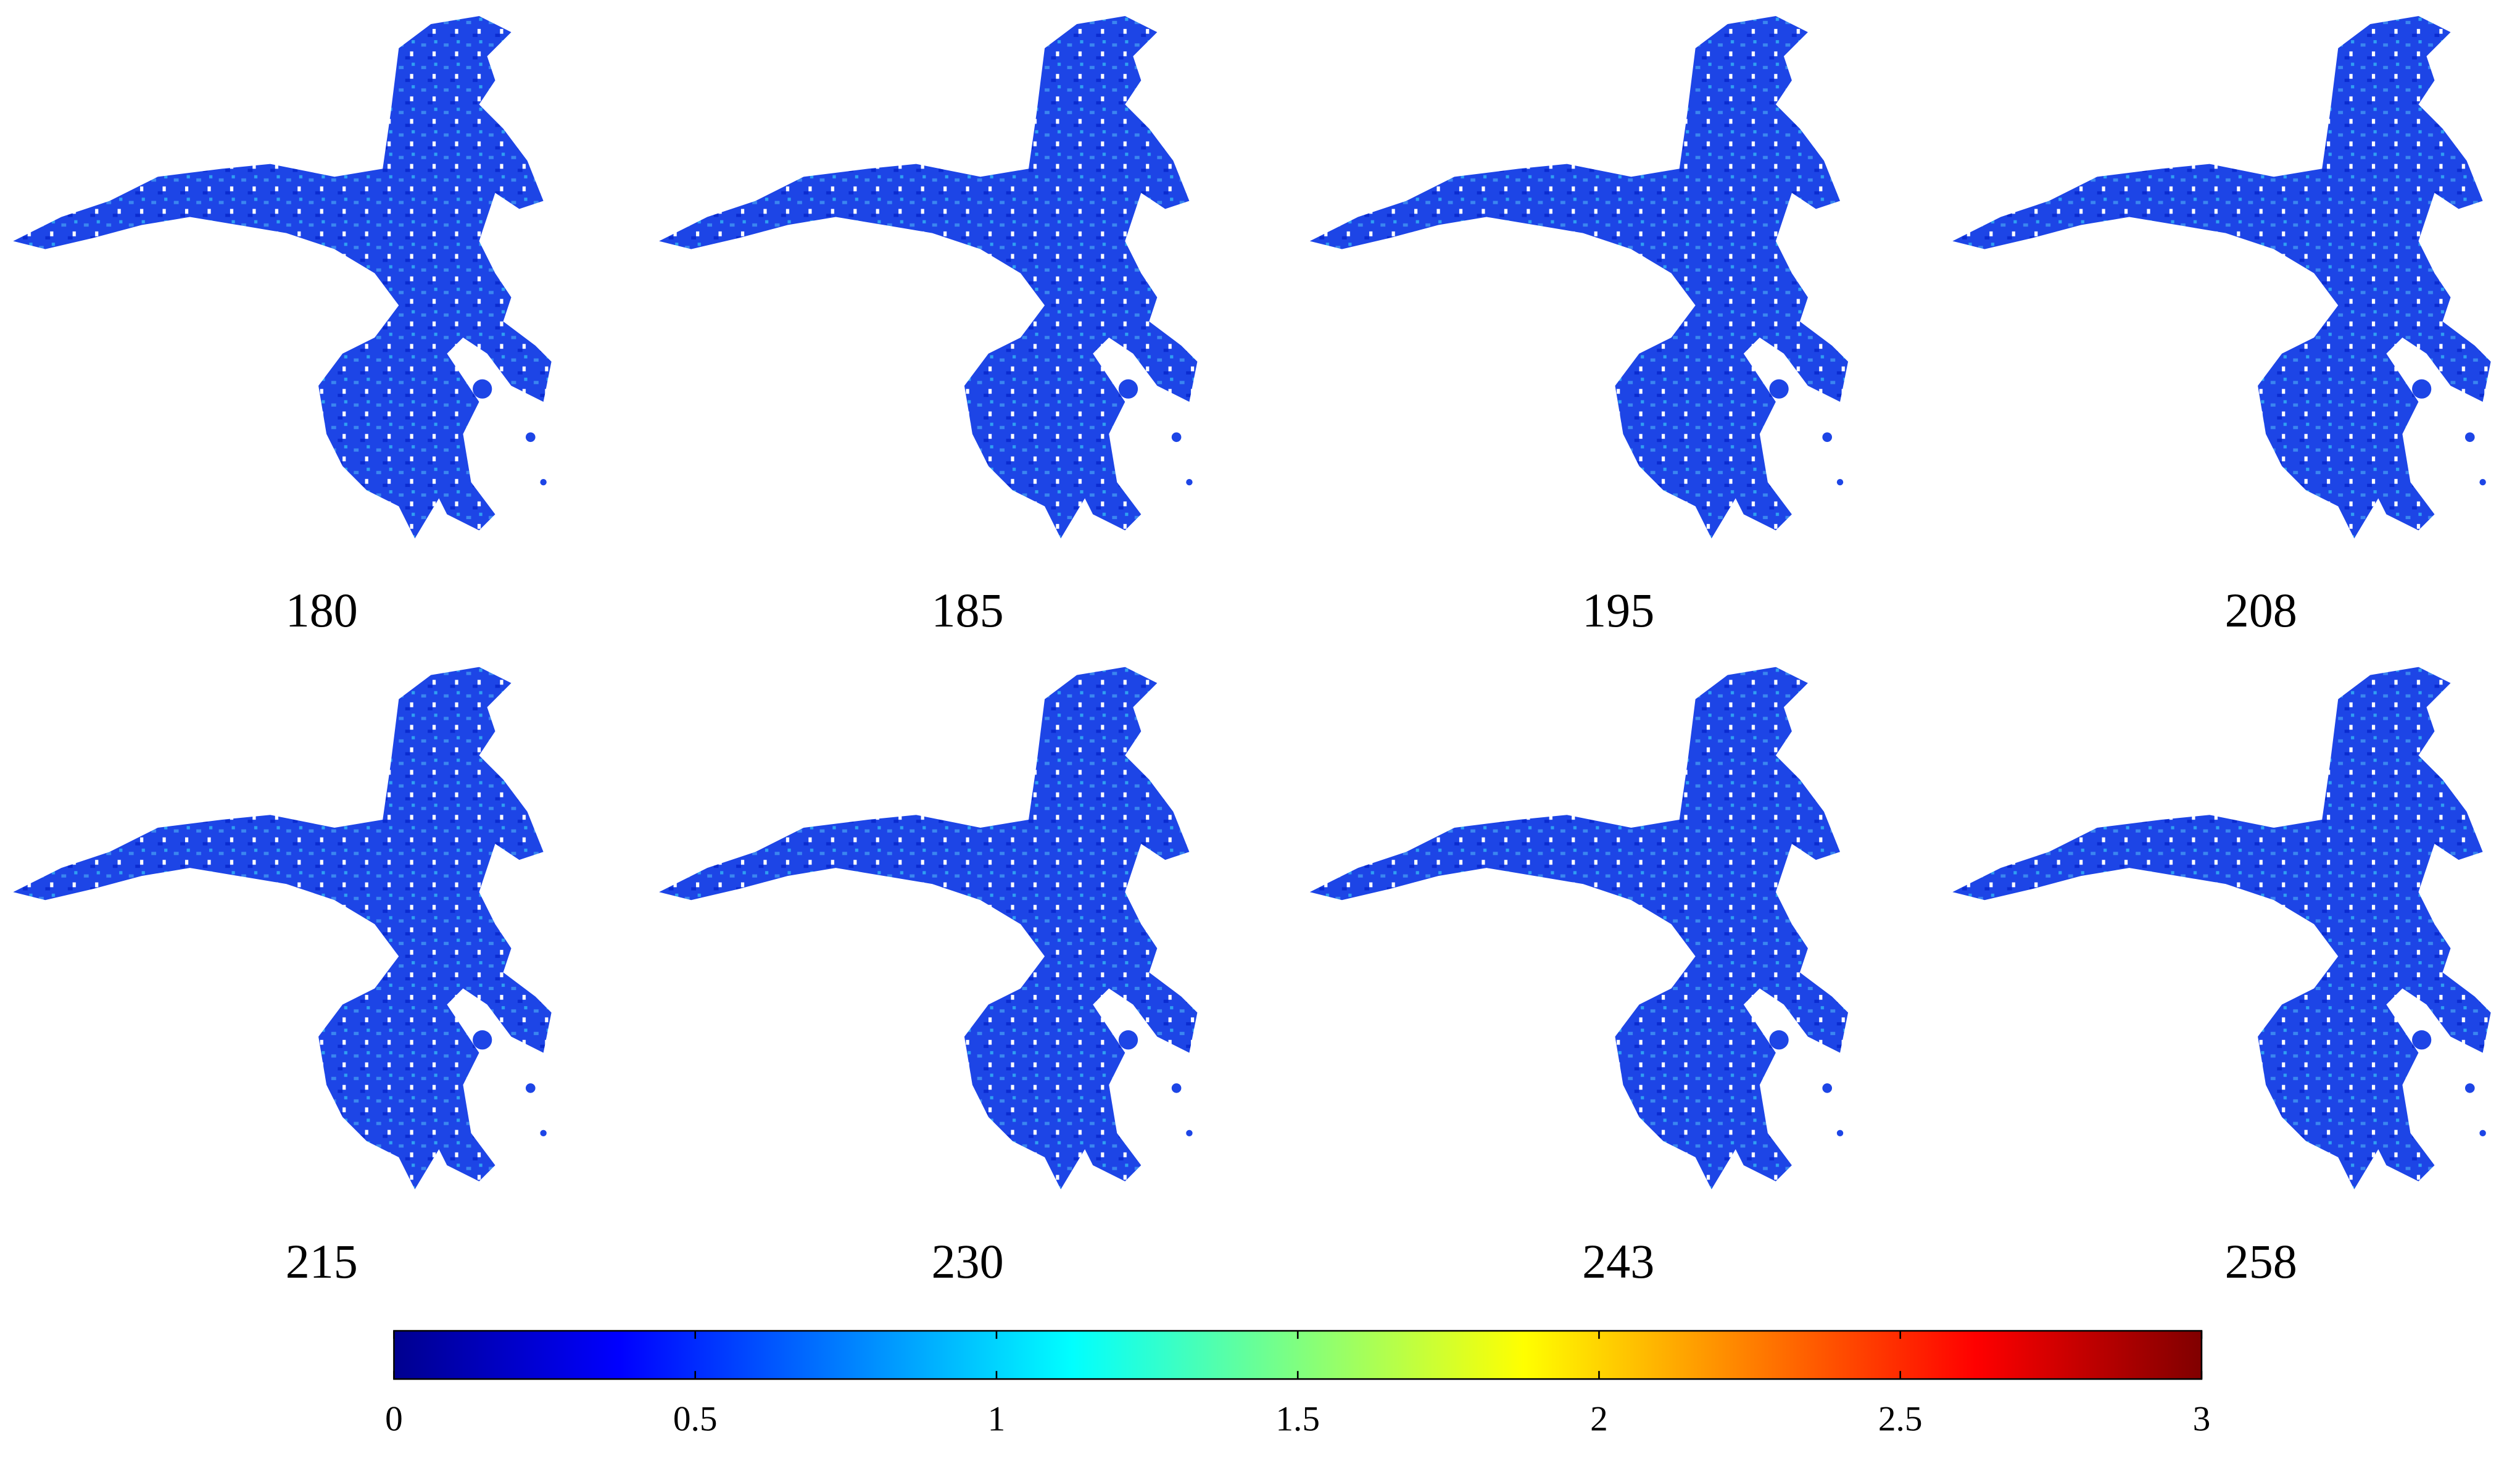  I want to click on panel-label: 230, so click(967, 1261).